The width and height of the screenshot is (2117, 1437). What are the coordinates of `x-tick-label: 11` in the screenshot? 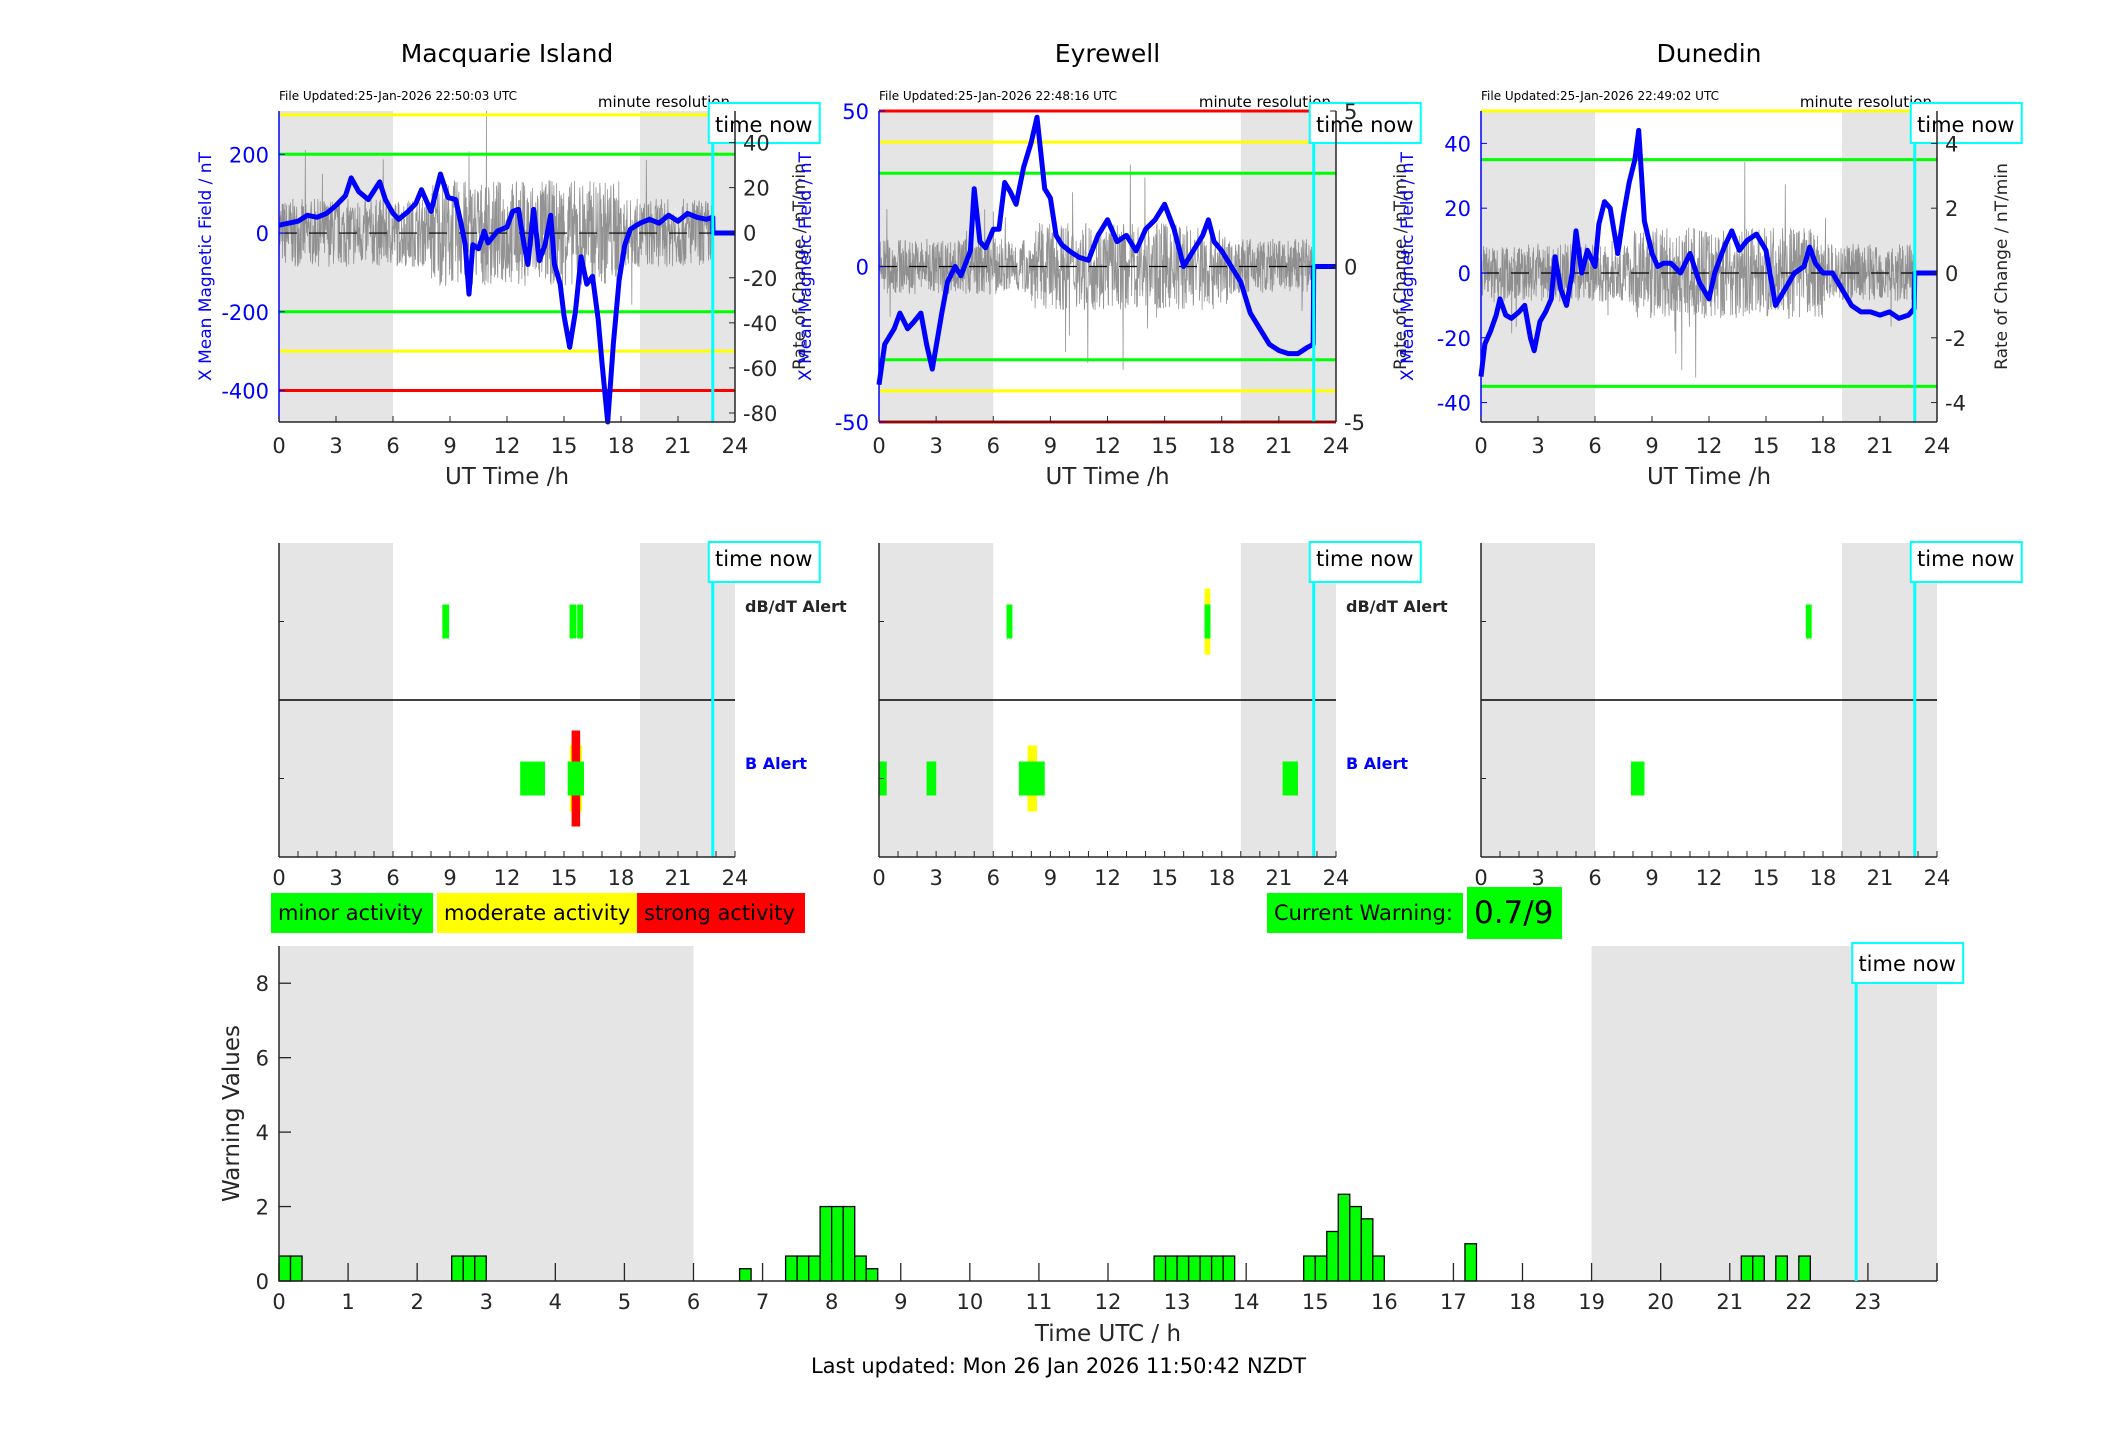 It's located at (1039, 1302).